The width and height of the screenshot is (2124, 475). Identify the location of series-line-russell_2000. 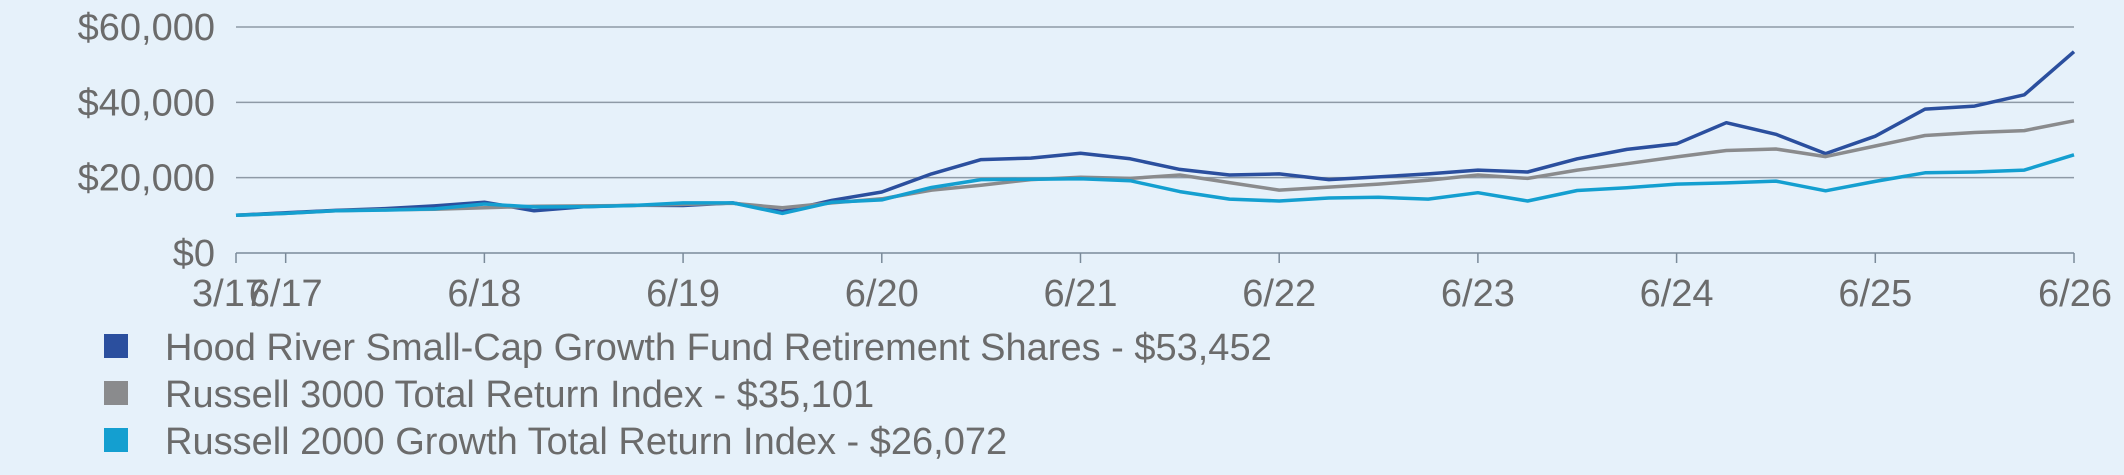
(1155, 185).